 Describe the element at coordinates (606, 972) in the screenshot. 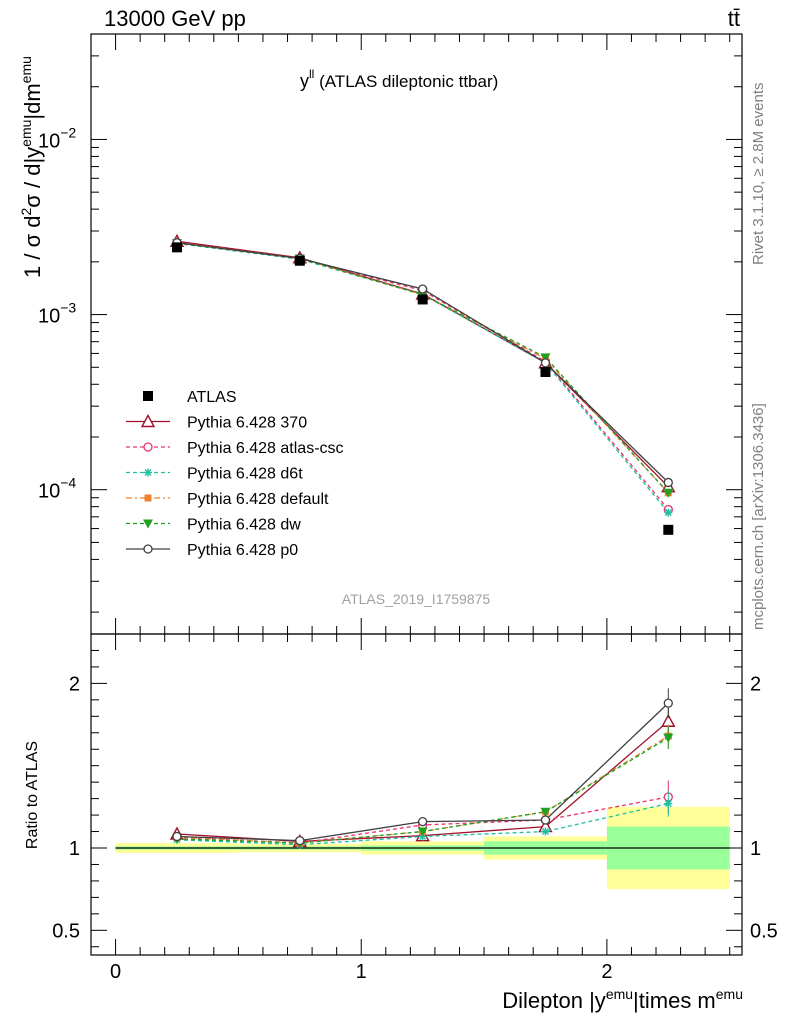

I see `x-tick-label: 2` at that location.